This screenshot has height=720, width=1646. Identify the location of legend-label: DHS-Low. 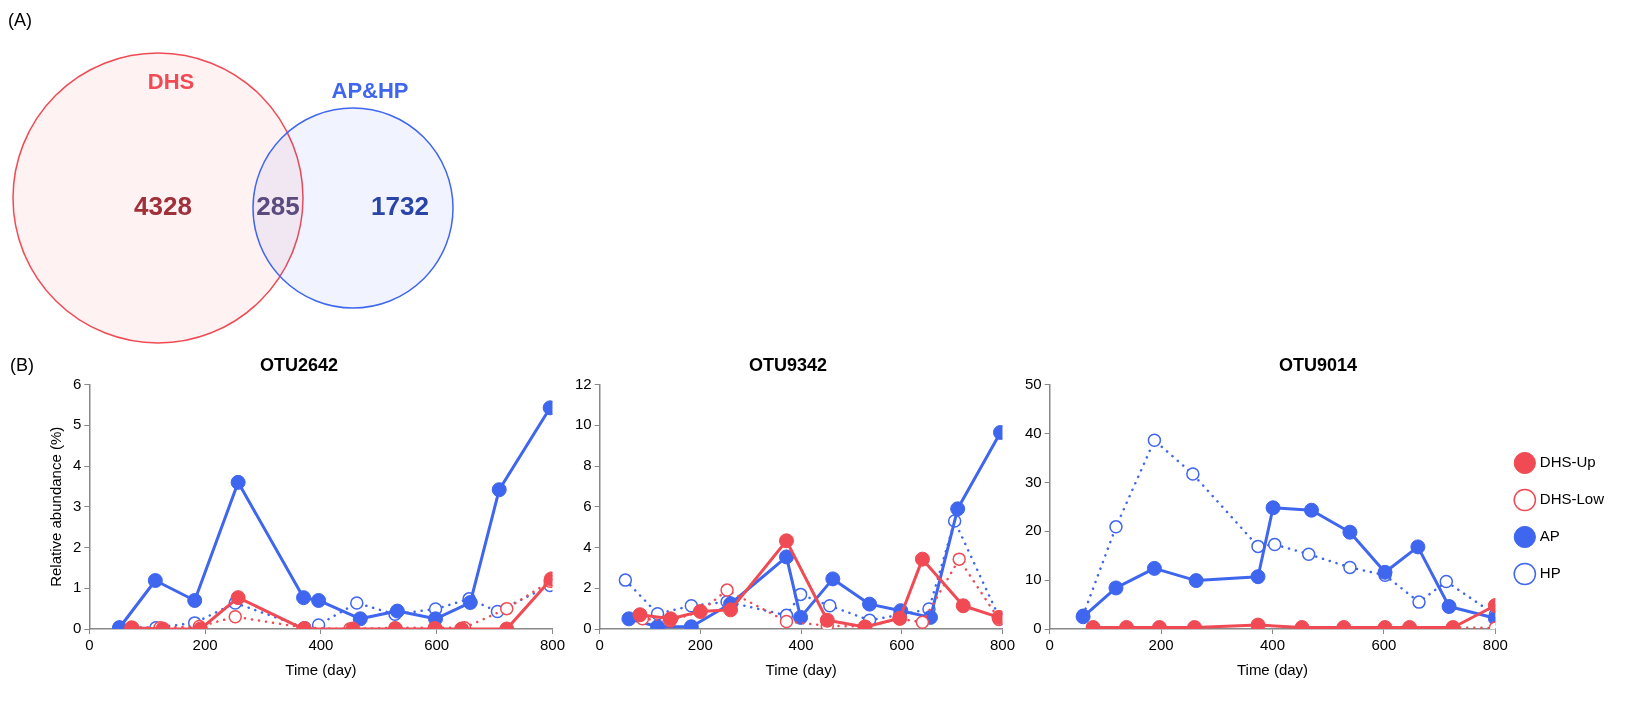
(1572, 499).